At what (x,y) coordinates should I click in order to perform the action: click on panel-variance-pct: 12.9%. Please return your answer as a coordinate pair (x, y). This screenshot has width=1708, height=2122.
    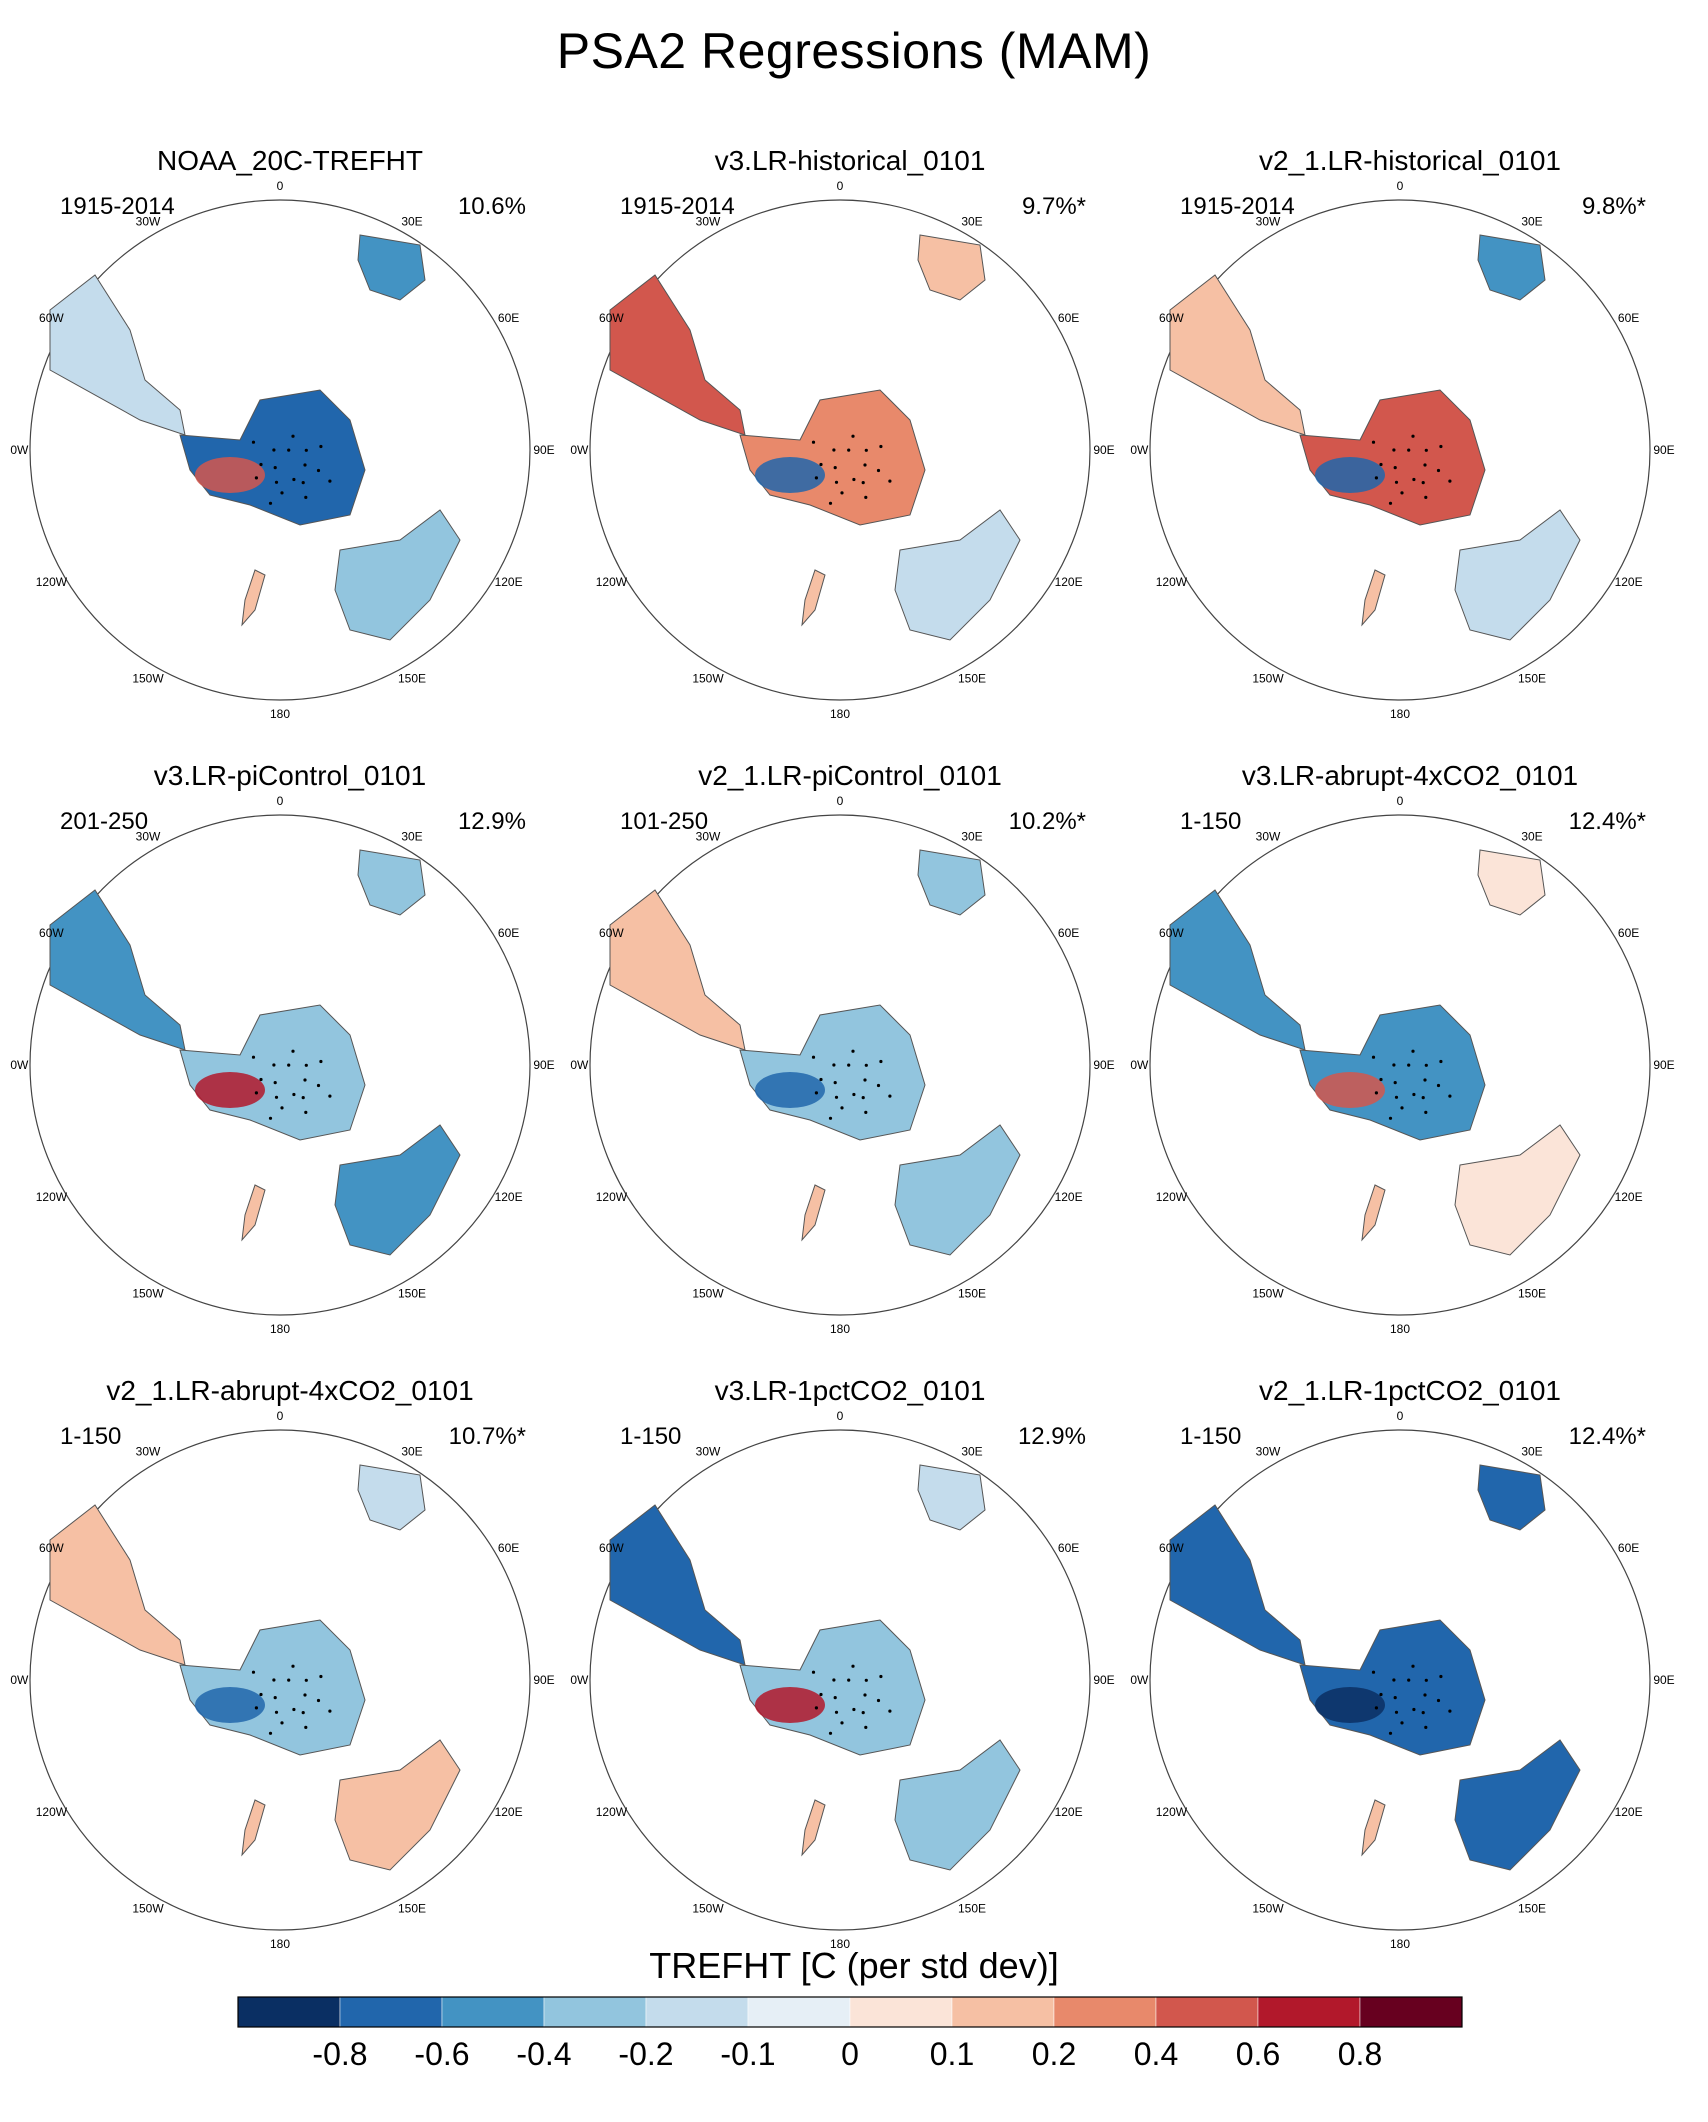
    Looking at the image, I should click on (491, 821).